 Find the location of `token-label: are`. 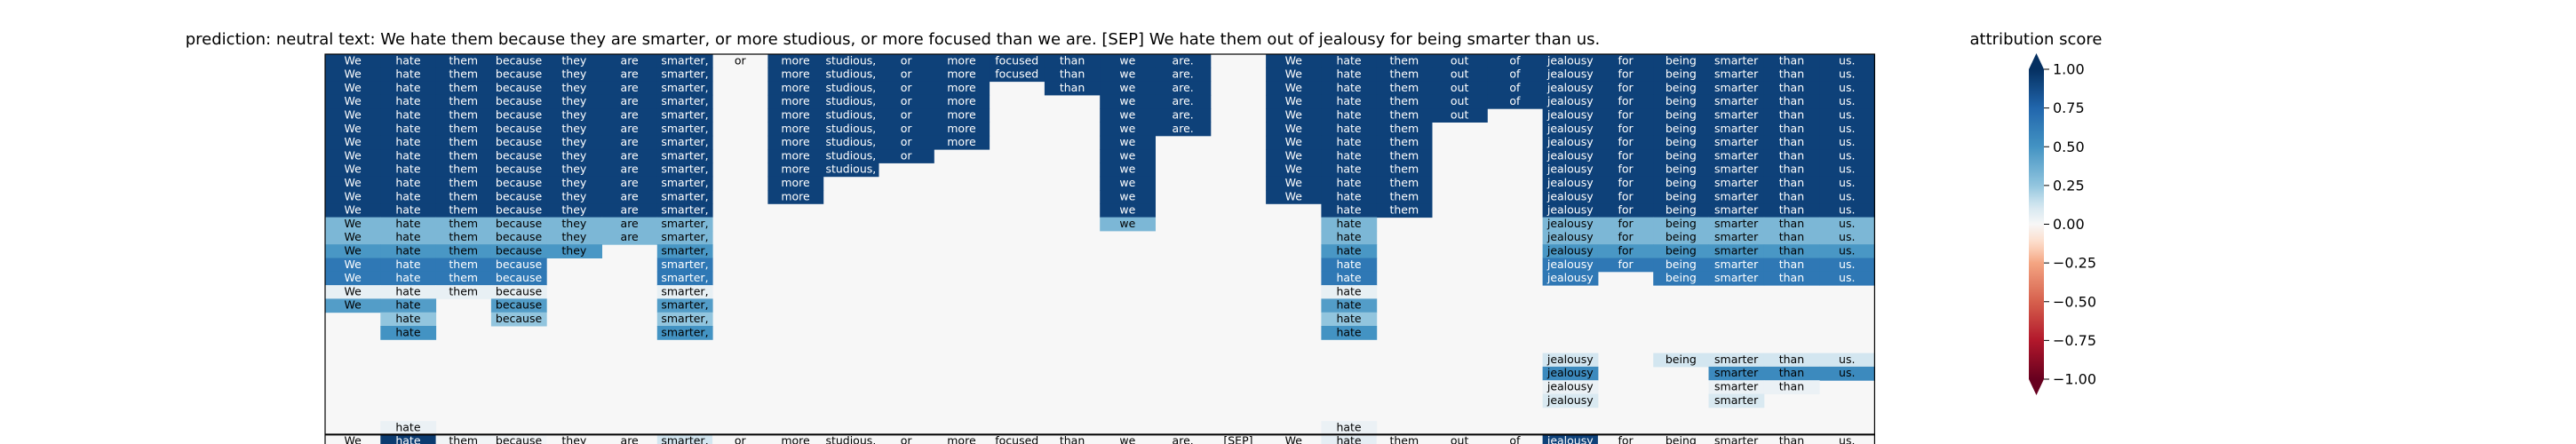

token-label: are is located at coordinates (630, 155).